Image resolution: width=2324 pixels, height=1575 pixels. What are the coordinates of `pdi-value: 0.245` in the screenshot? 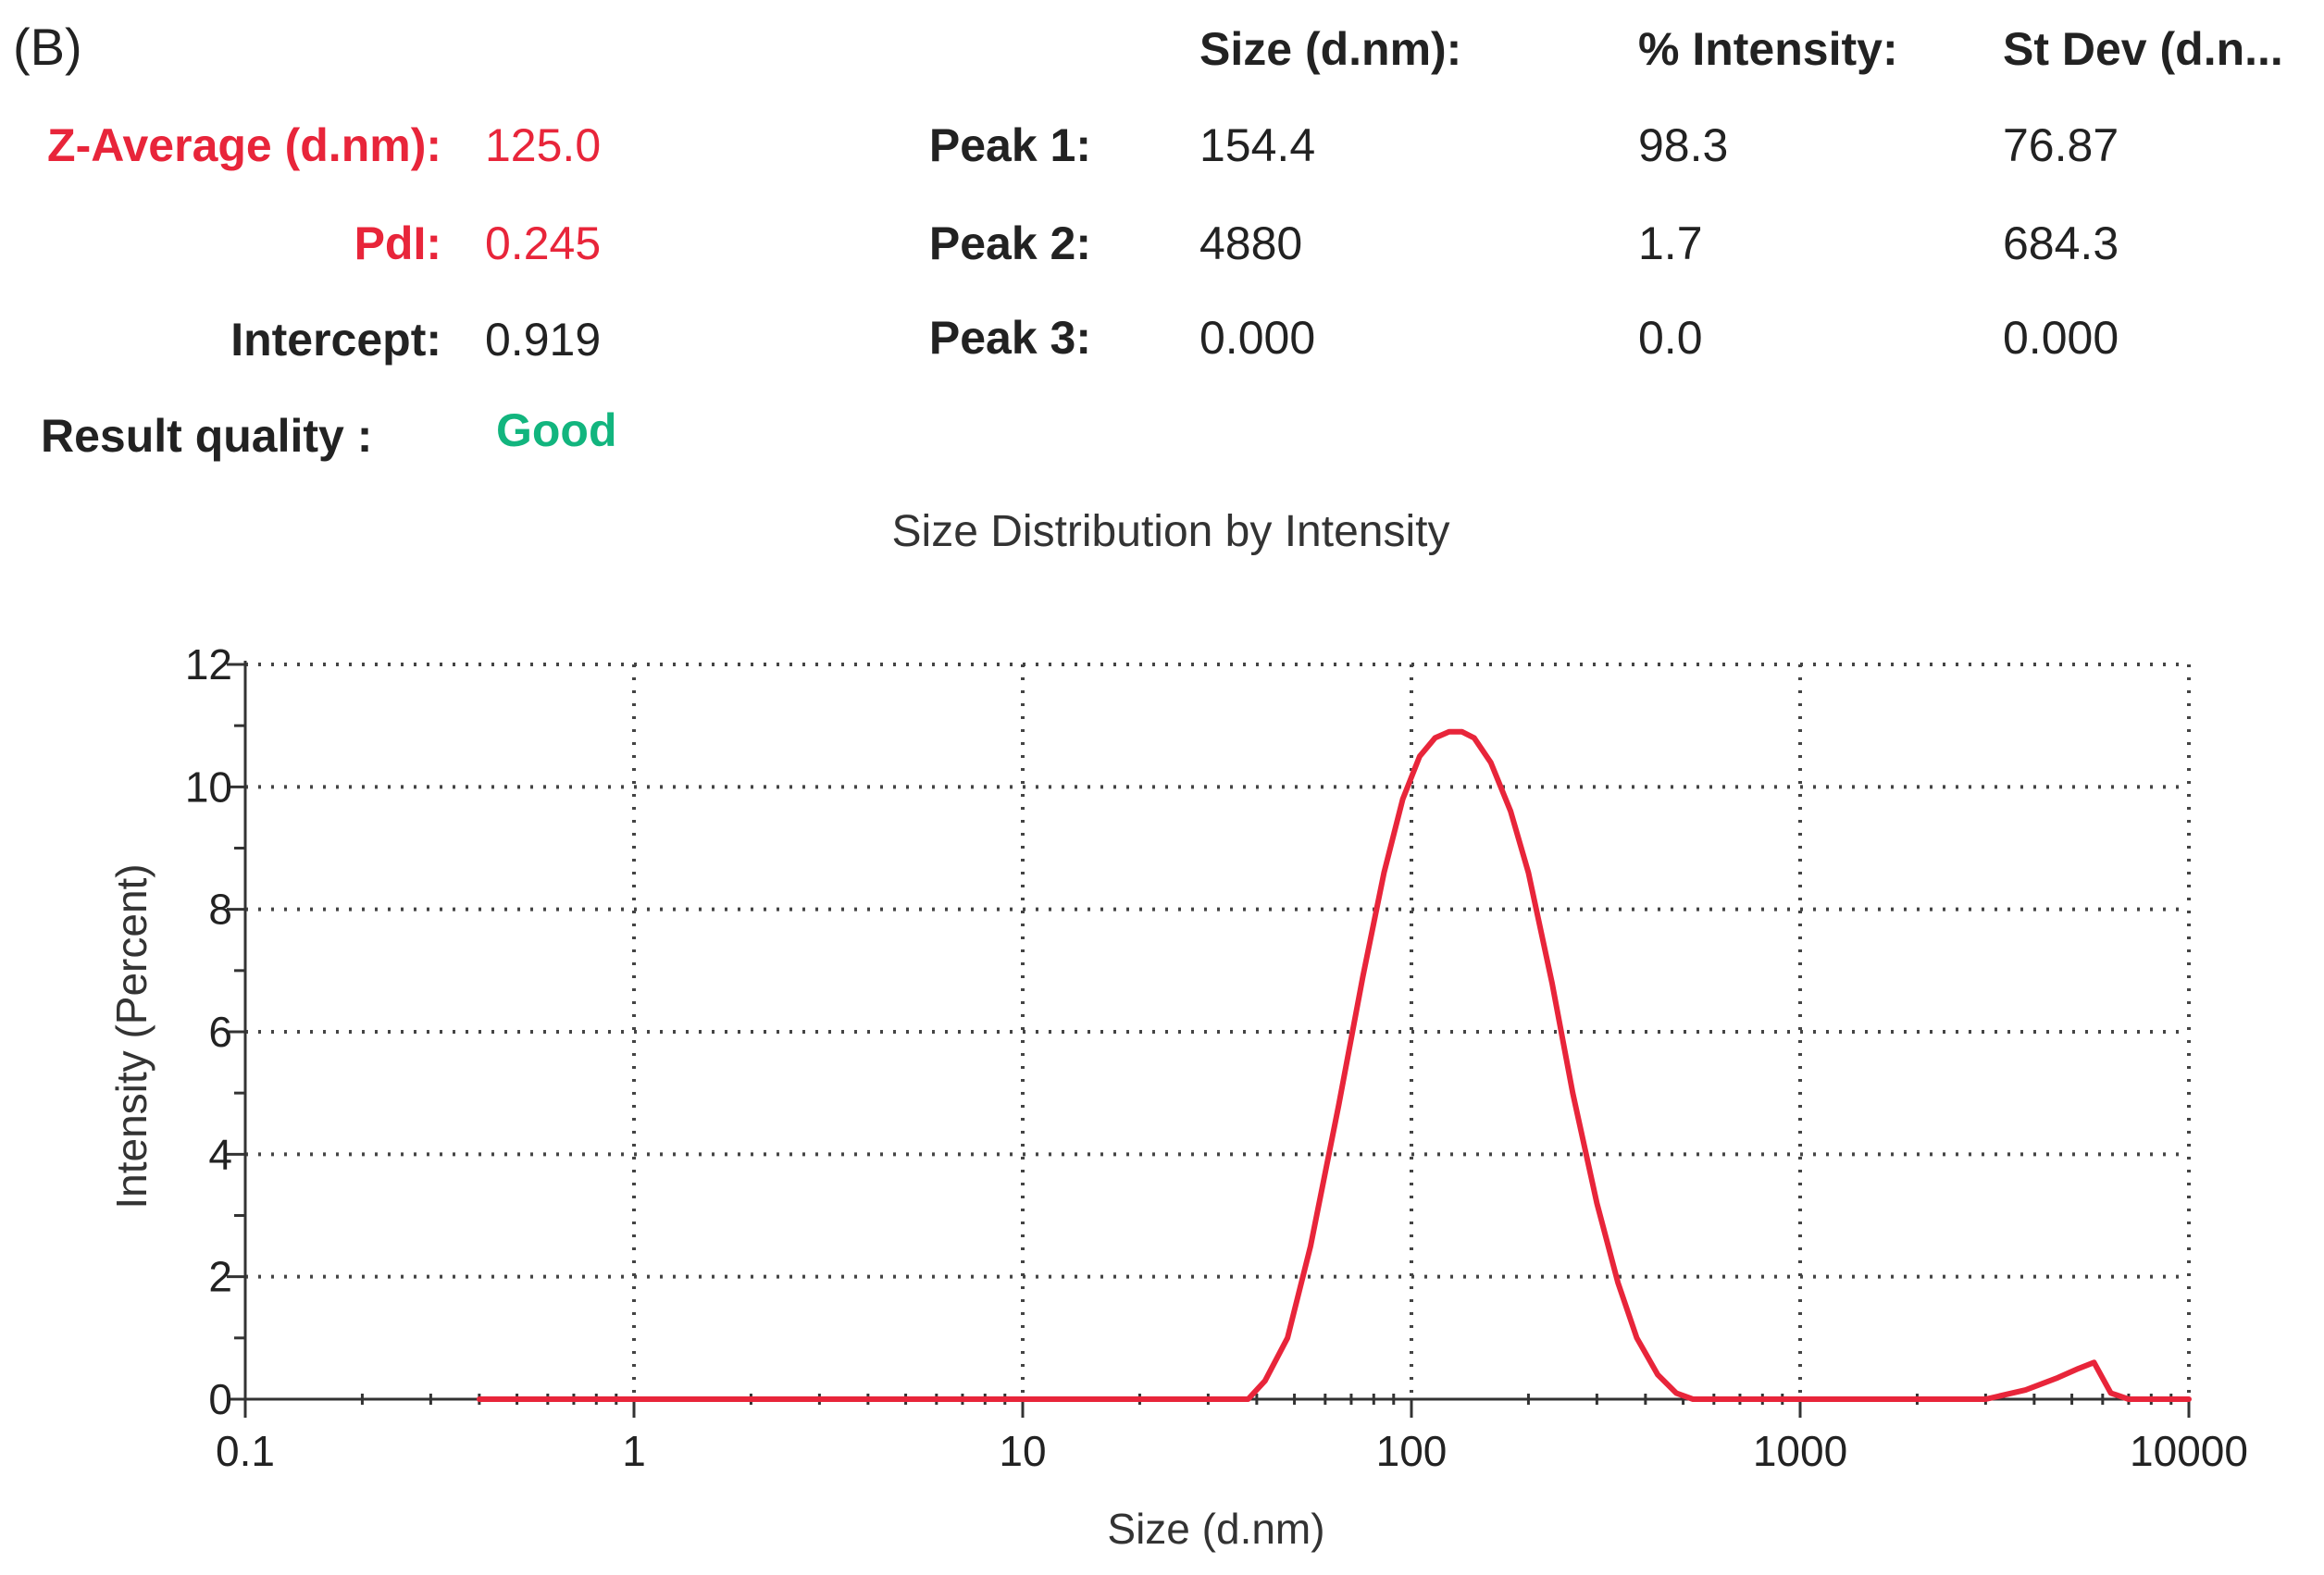 It's located at (543, 243).